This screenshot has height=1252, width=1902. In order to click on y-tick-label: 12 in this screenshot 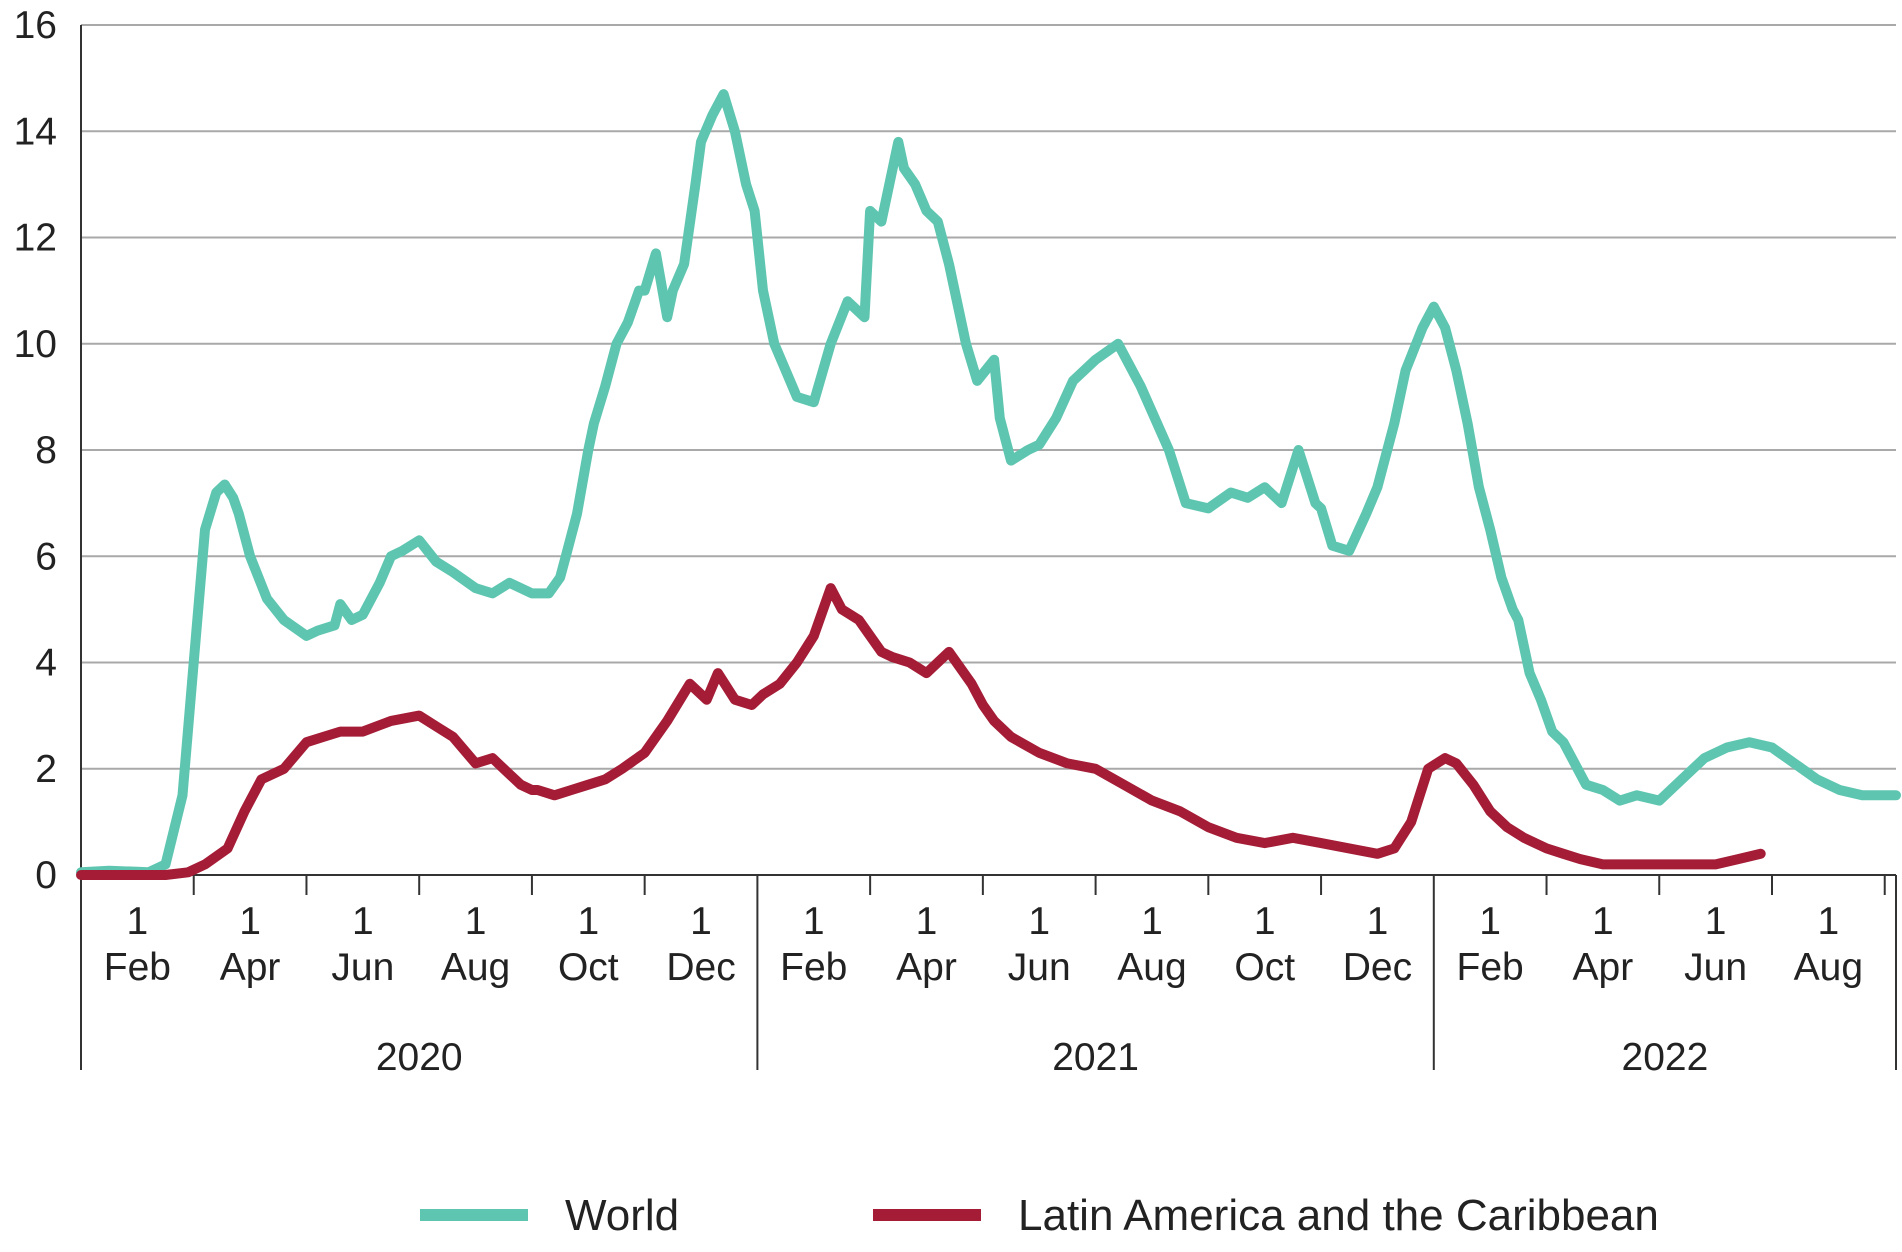, I will do `click(35, 238)`.